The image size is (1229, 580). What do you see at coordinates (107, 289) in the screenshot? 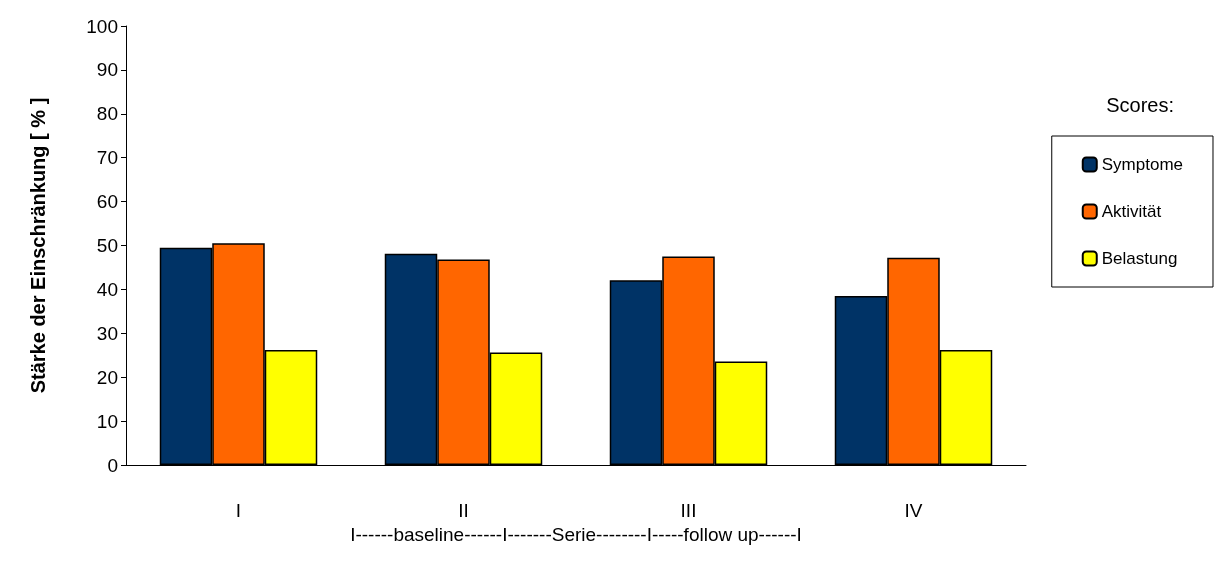
I see `y-tick-label: 40` at bounding box center [107, 289].